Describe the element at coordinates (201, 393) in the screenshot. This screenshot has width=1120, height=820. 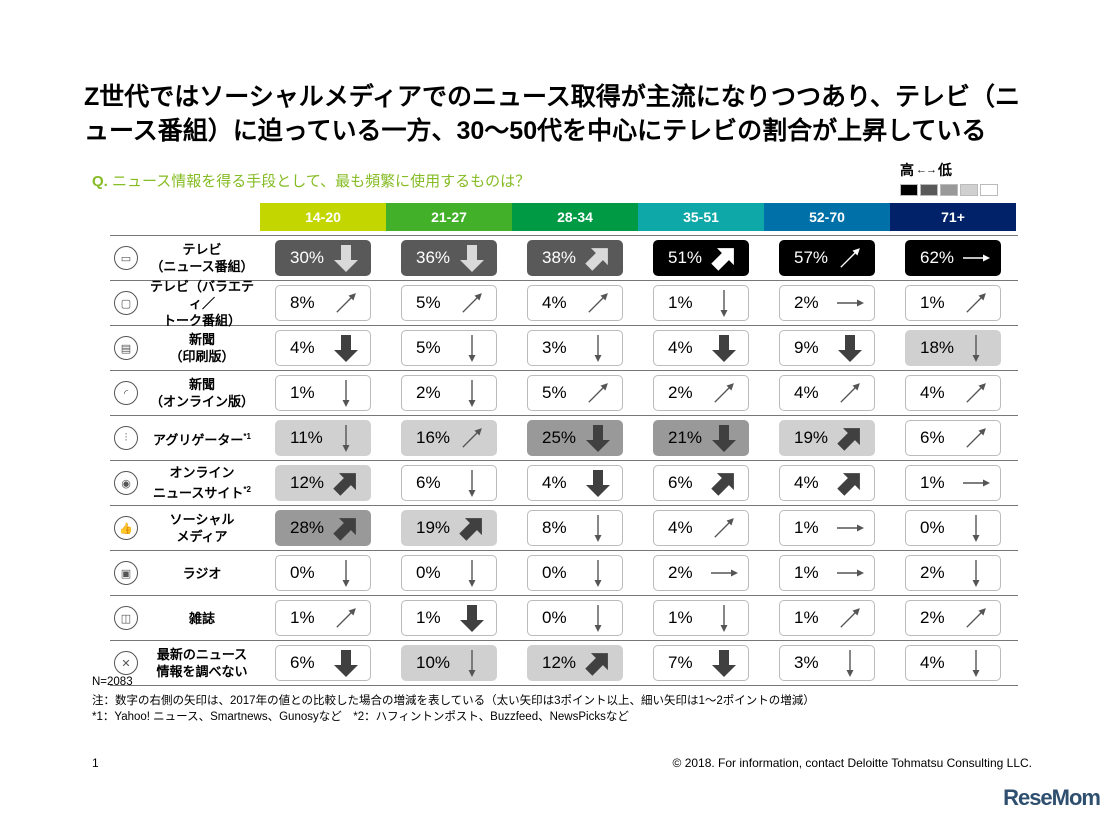
I see `row-label-text: 新聞 （オンライン版）` at that location.